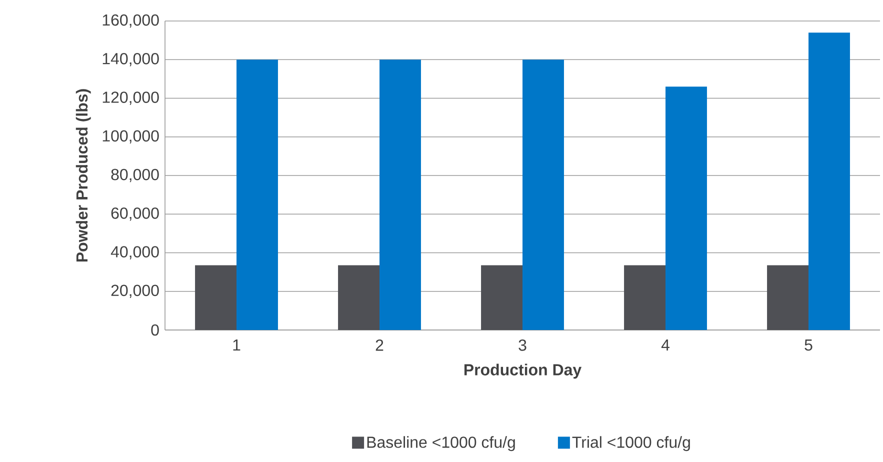  What do you see at coordinates (523, 371) in the screenshot?
I see `x-axis-title: Production Day` at bounding box center [523, 371].